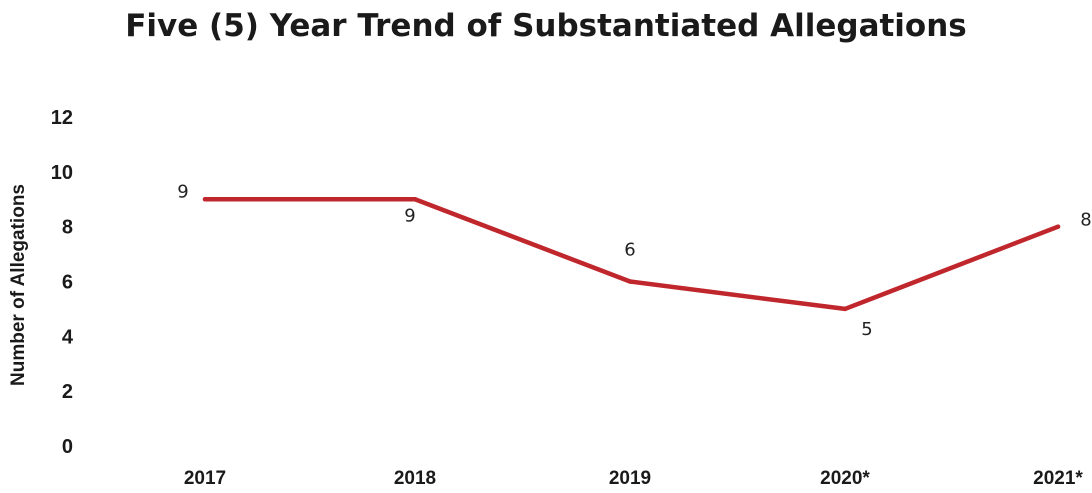  Describe the element at coordinates (205, 478) in the screenshot. I see `x-tick-label: 2017` at that location.